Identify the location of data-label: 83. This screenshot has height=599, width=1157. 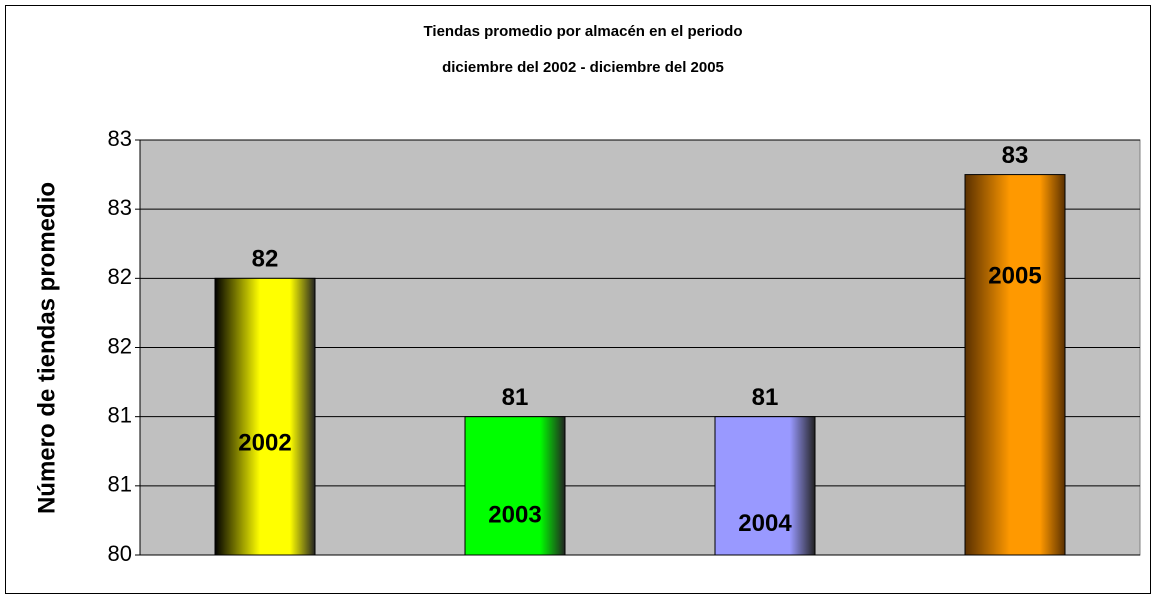
(1015, 155).